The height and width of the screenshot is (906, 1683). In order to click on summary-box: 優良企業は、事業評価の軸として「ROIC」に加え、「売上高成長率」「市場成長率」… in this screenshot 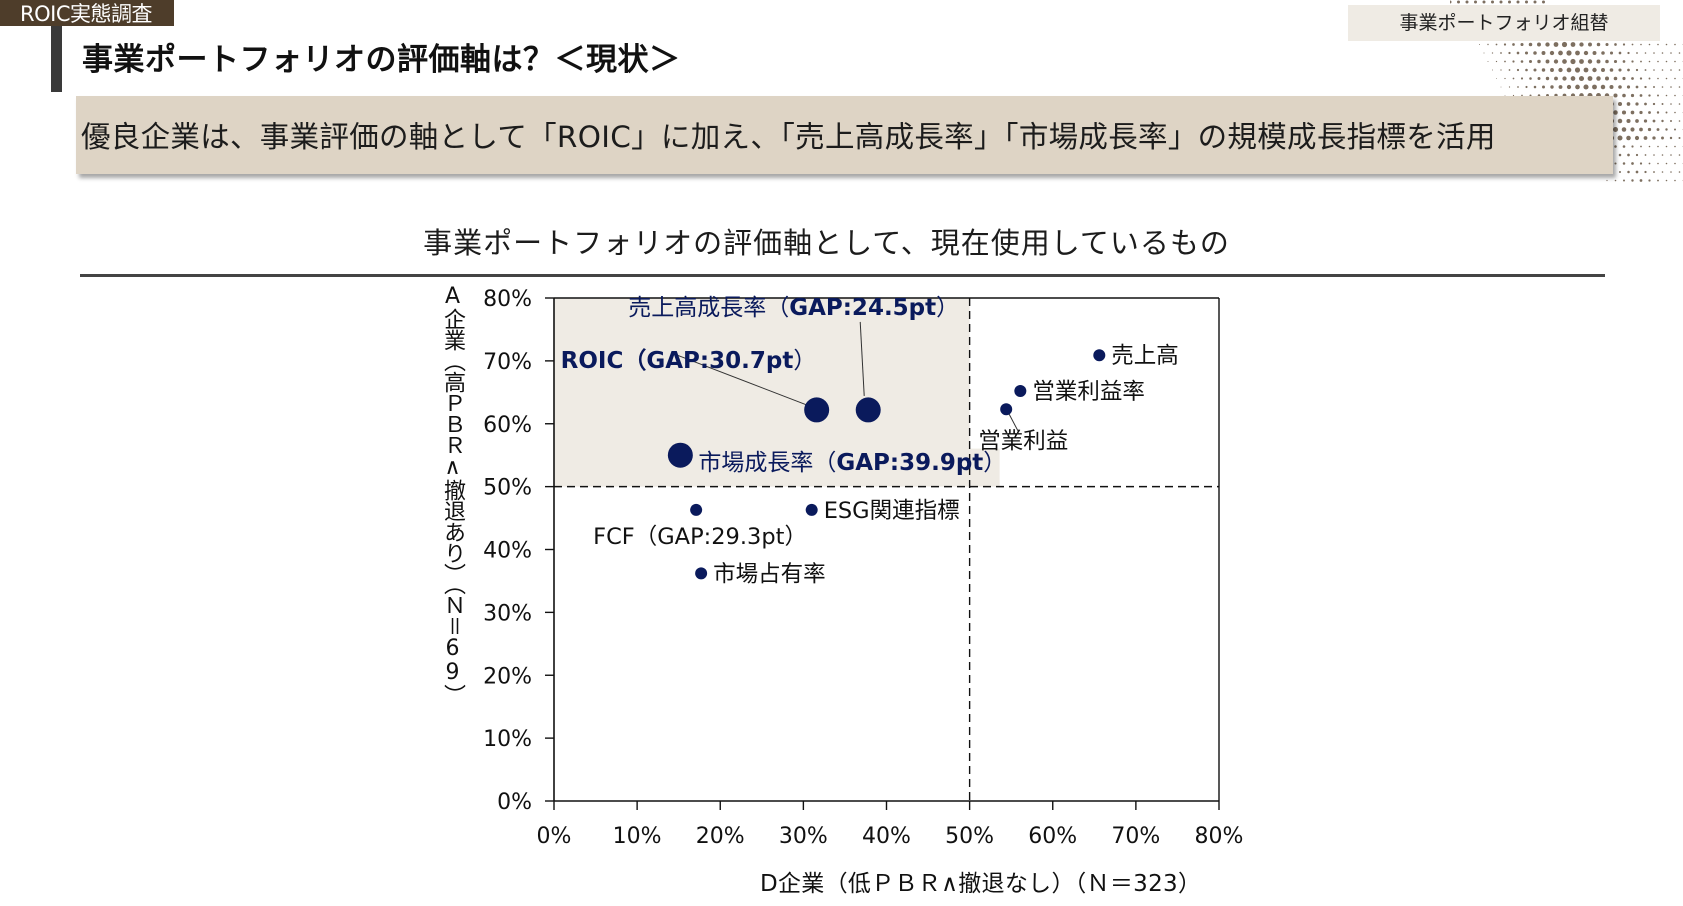, I will do `click(844, 135)`.